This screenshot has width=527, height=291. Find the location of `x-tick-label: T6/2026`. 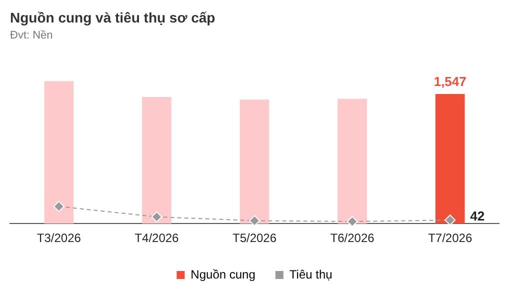

x-tick-label: T6/2026 is located at coordinates (352, 238).